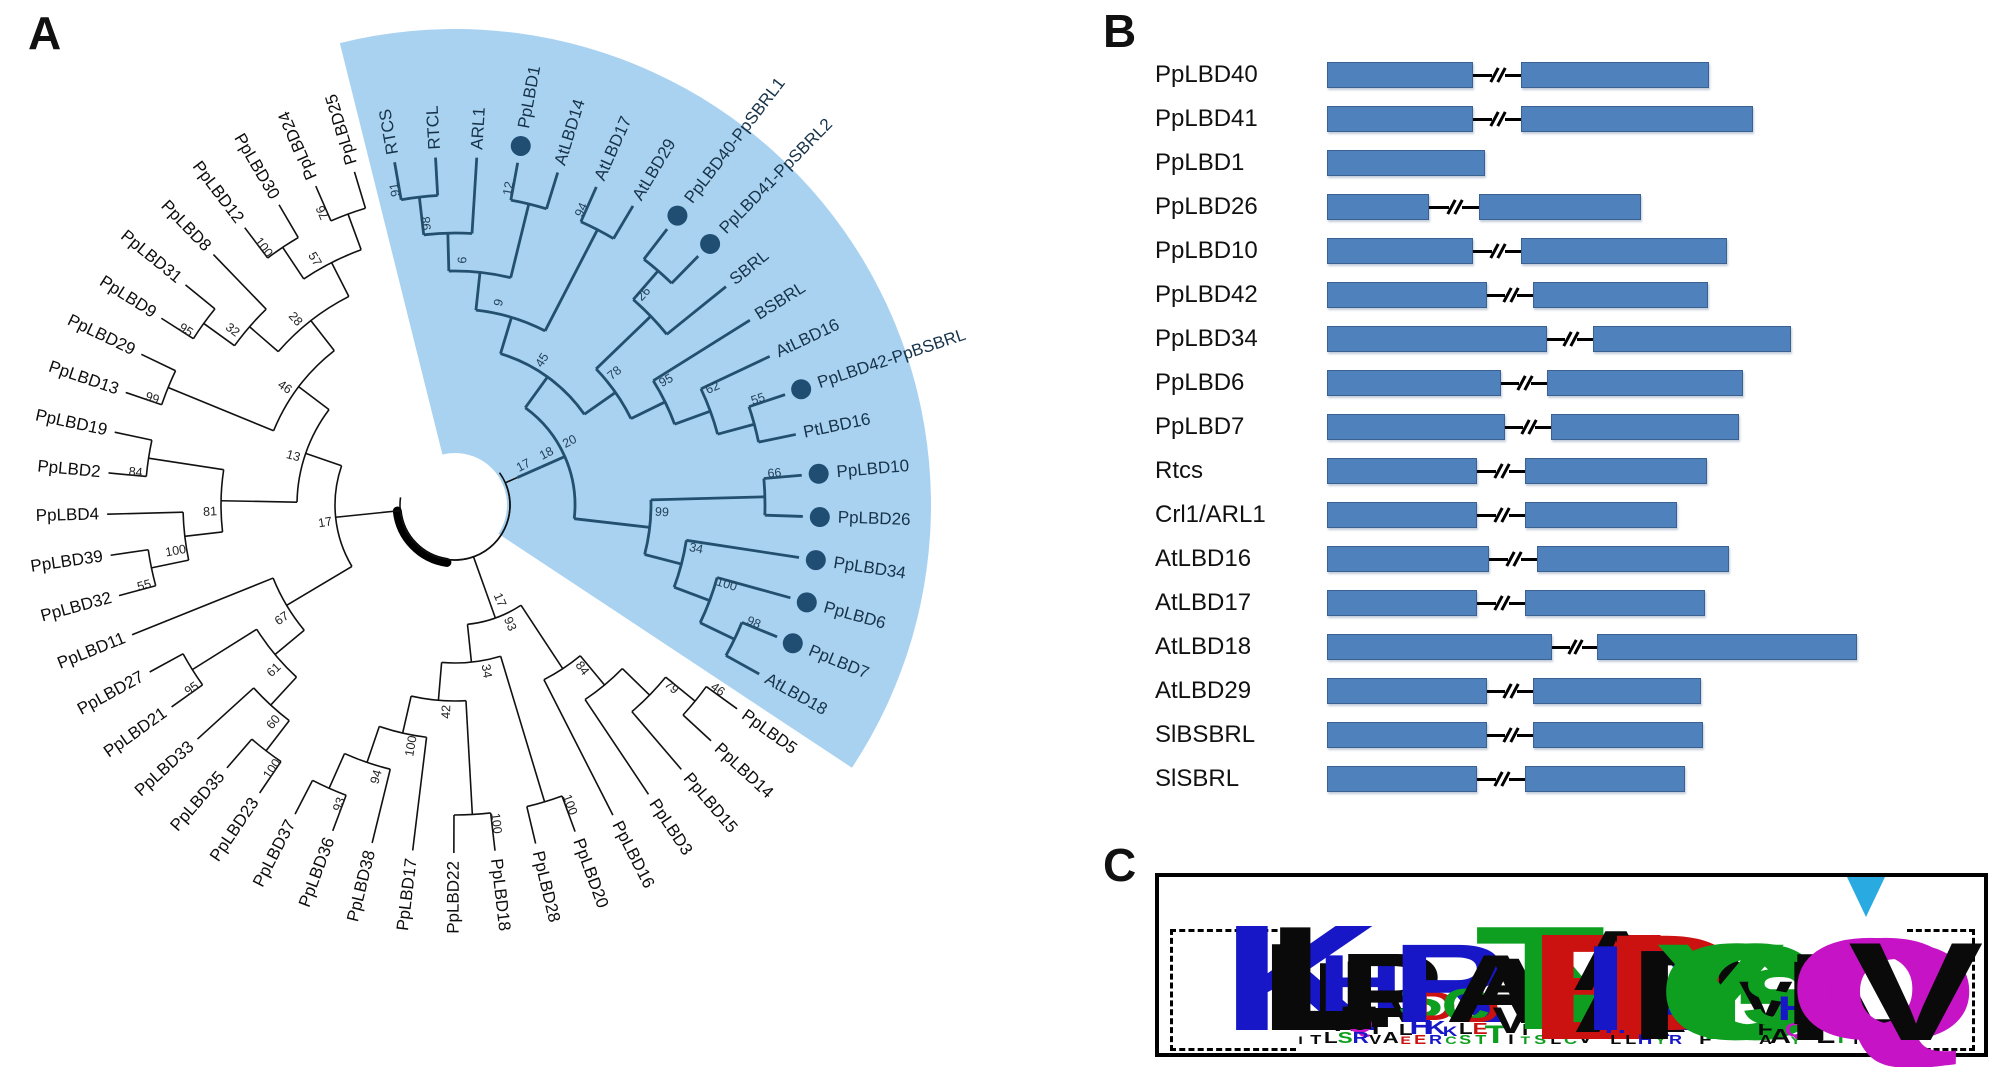  I want to click on tree-leaf-label: PpLBD24, so click(297, 145).